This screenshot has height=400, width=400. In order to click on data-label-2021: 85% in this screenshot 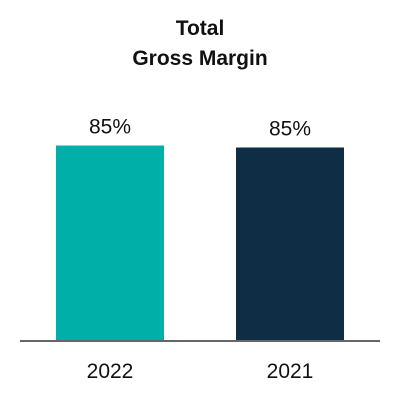, I will do `click(290, 129)`.